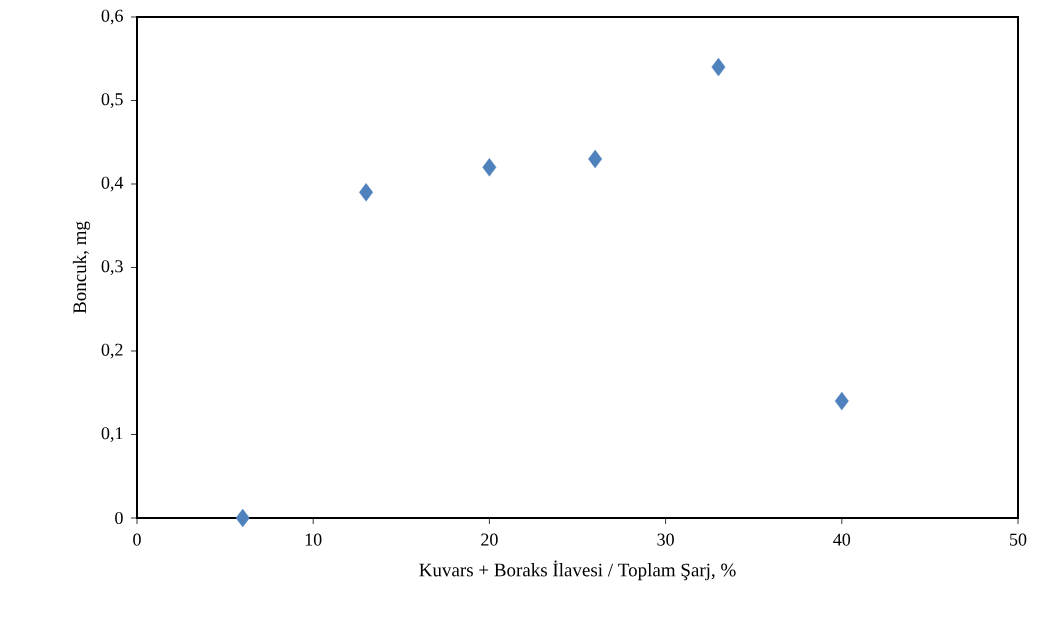 The height and width of the screenshot is (637, 1041). What do you see at coordinates (112, 351) in the screenshot?
I see `y-tick-label: 0,2` at bounding box center [112, 351].